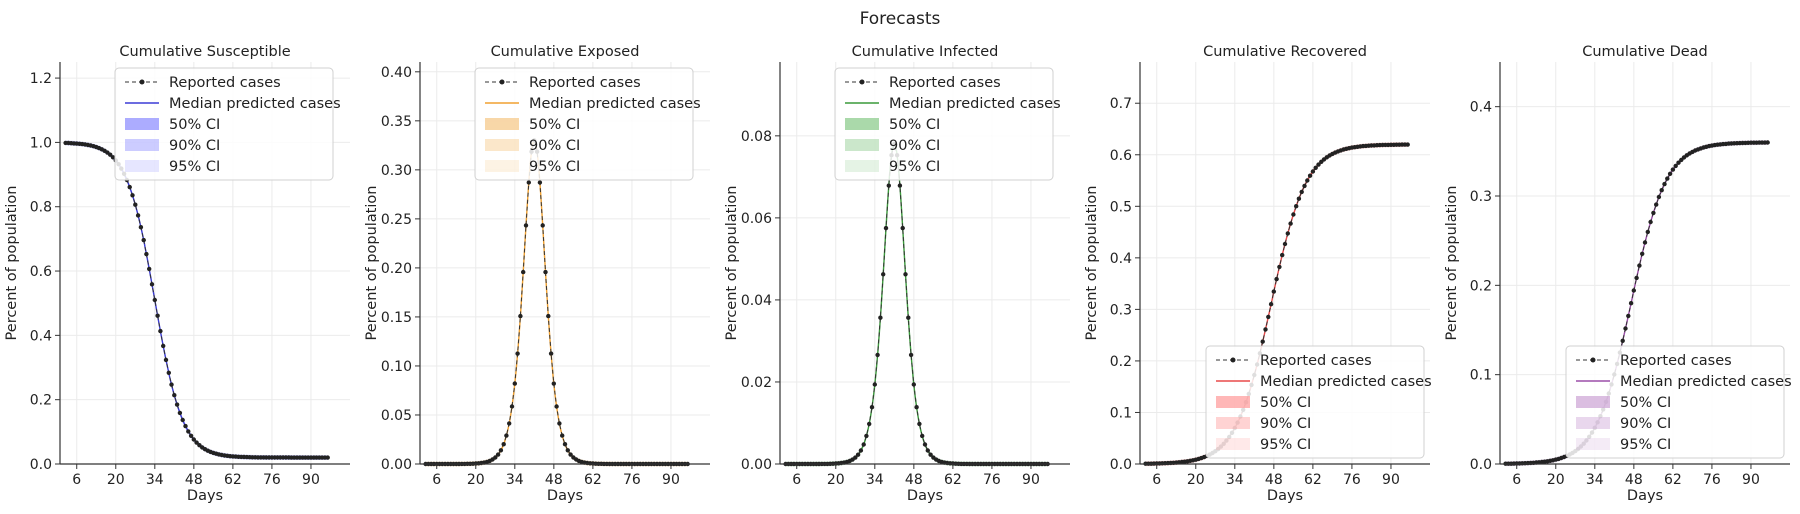 This screenshot has width=1800, height=514. Describe the element at coordinates (1121, 362) in the screenshot. I see `y-tick-label: 0.2` at that location.